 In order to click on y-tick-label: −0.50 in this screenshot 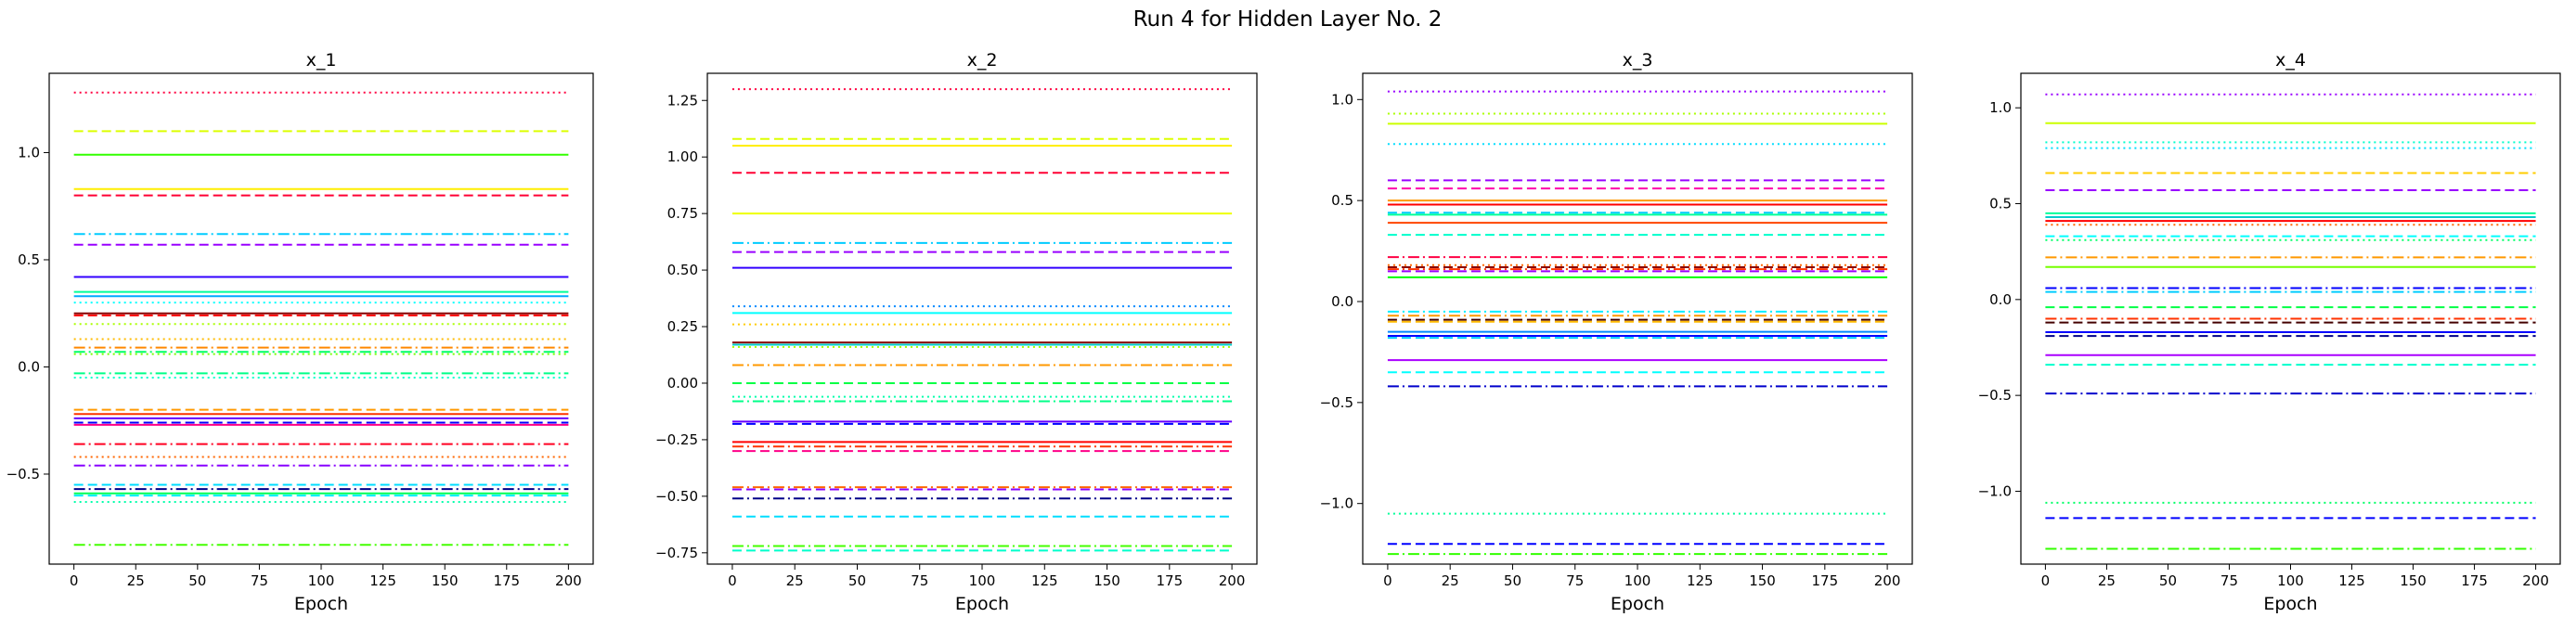, I will do `click(676, 496)`.